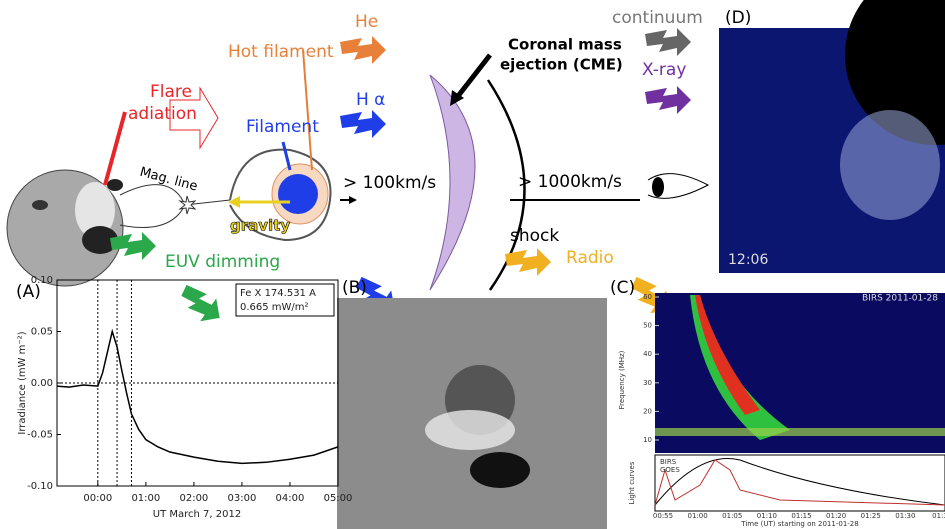  I want to click on occulter, so click(895, 72).